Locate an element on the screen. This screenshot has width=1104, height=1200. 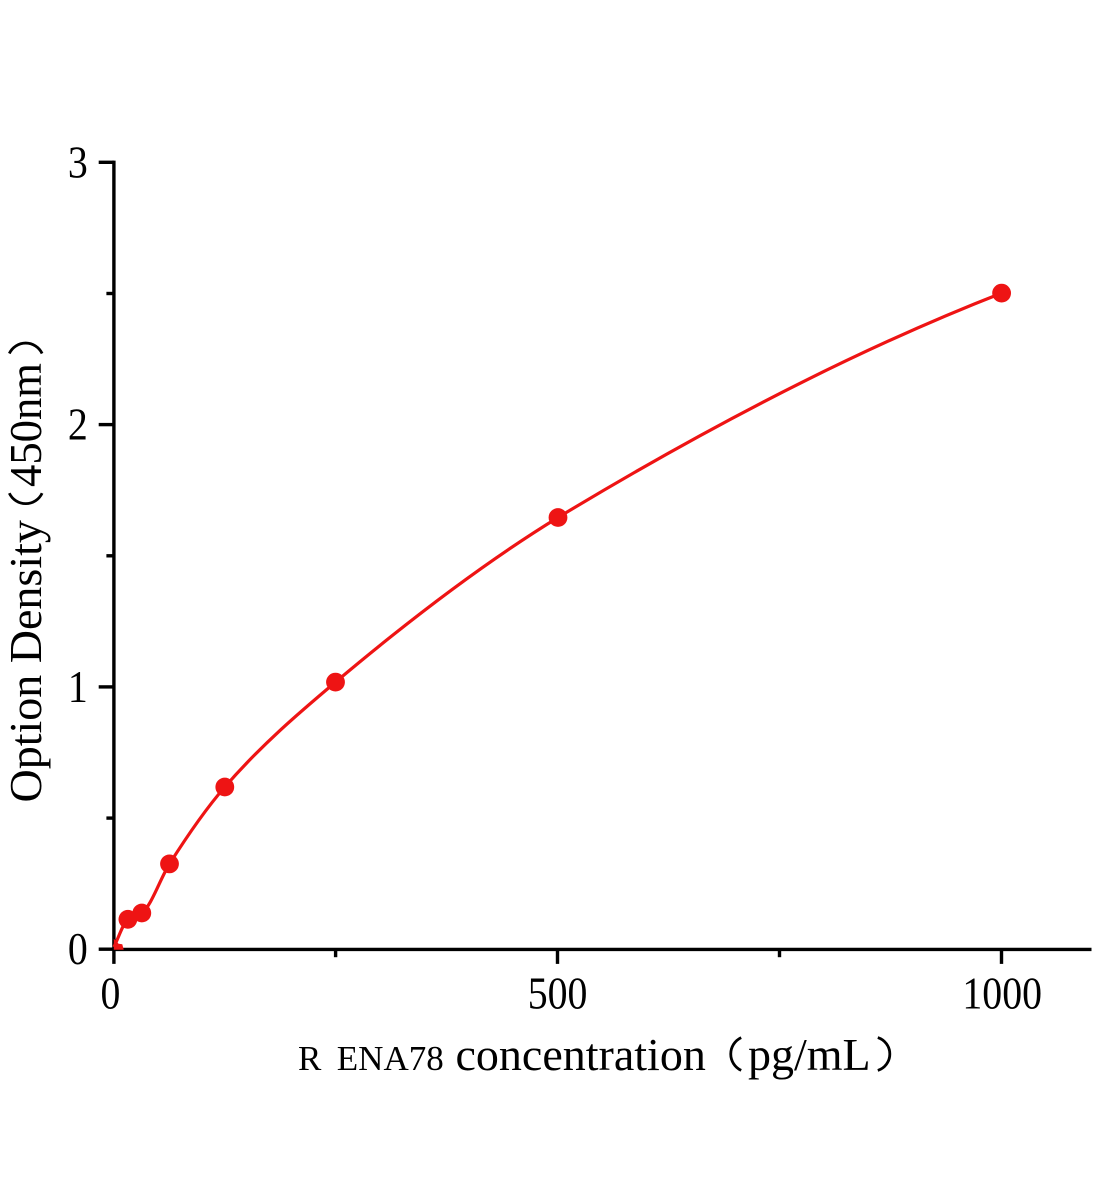
svg-text: 450nm is located at coordinates (25, 425).